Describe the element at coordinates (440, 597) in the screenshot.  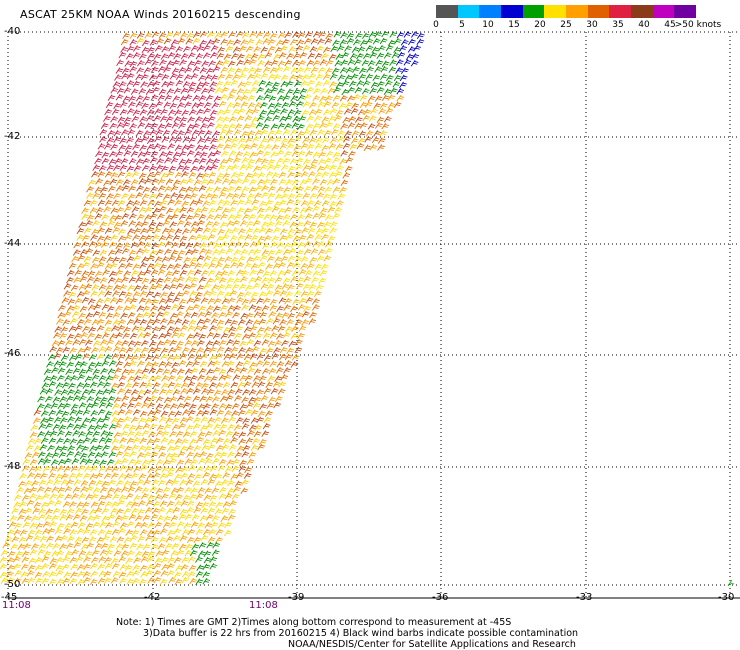
I see `lon-label: -36` at that location.